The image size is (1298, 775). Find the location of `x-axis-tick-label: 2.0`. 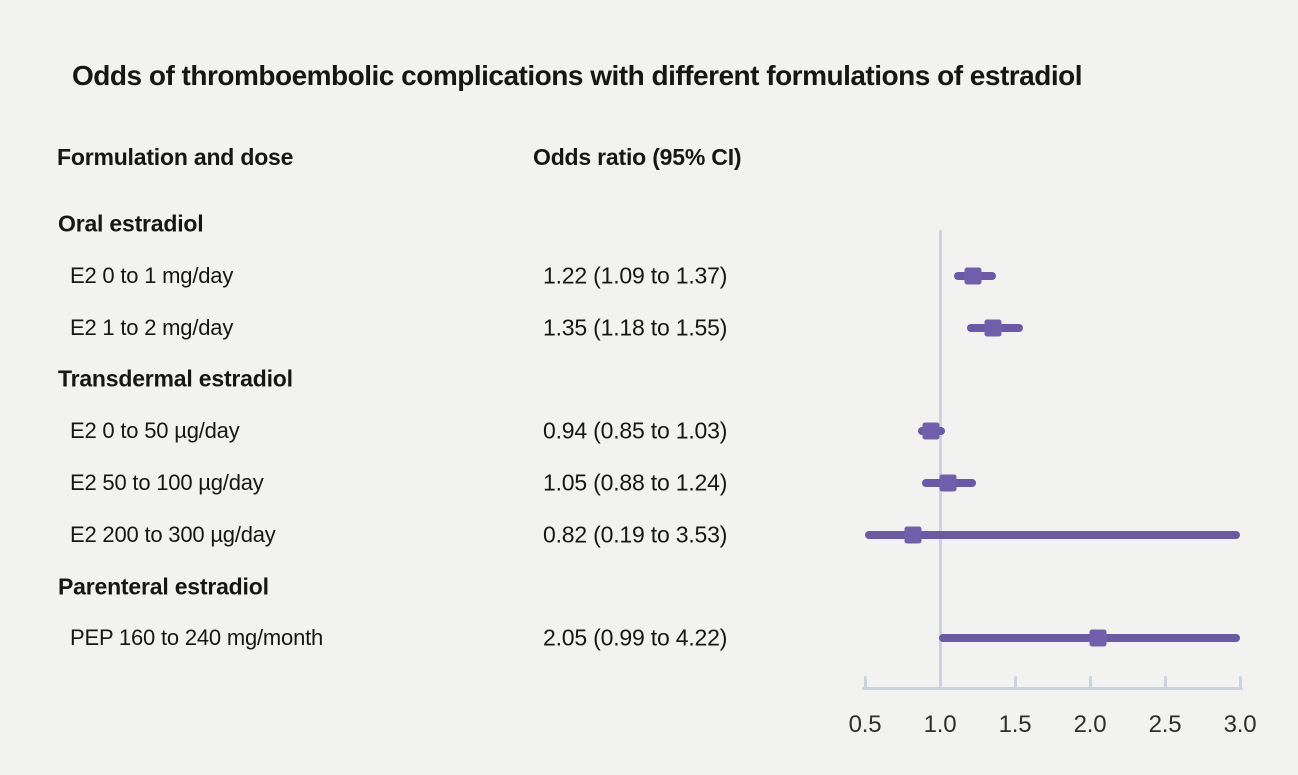

x-axis-tick-label: 2.0 is located at coordinates (1090, 724).